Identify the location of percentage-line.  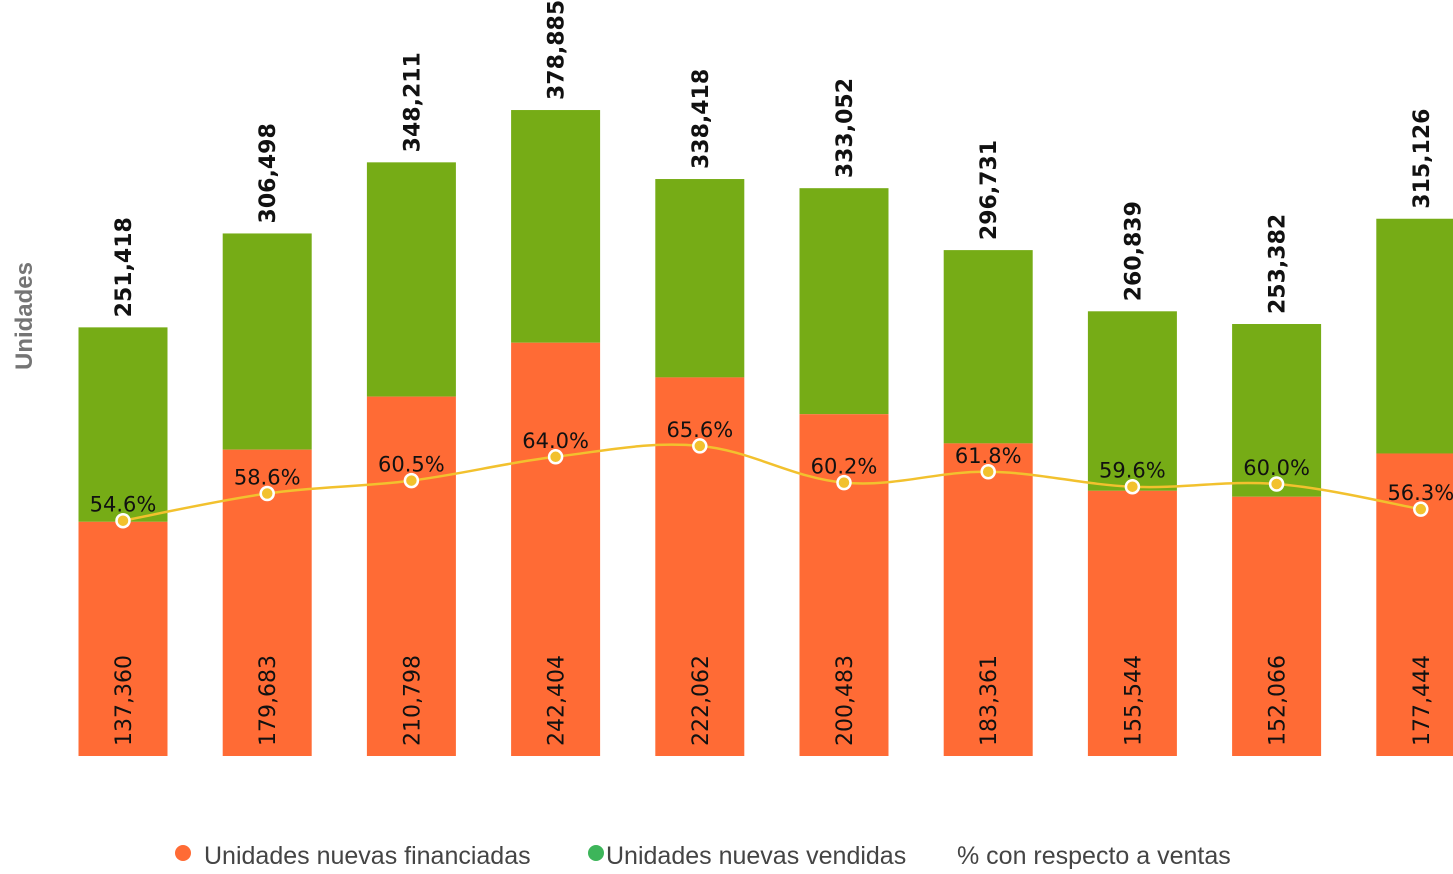
(772, 483).